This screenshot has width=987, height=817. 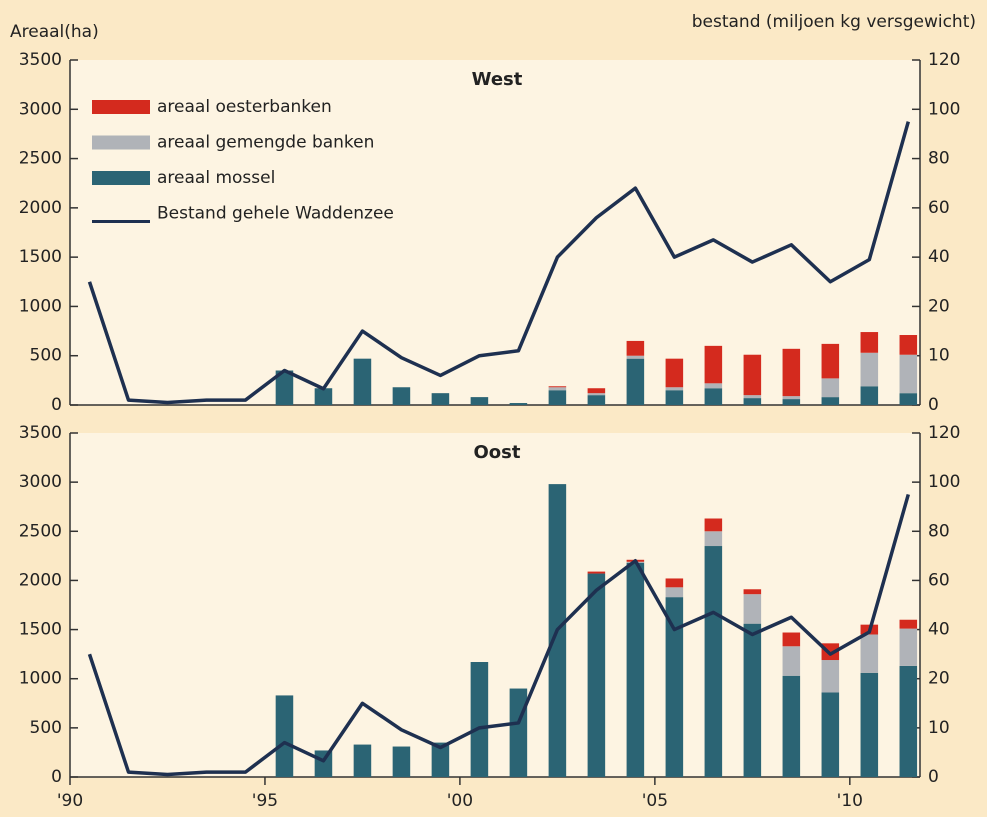 What do you see at coordinates (244, 107) in the screenshot?
I see `legend-label: areaal oesterbanken` at bounding box center [244, 107].